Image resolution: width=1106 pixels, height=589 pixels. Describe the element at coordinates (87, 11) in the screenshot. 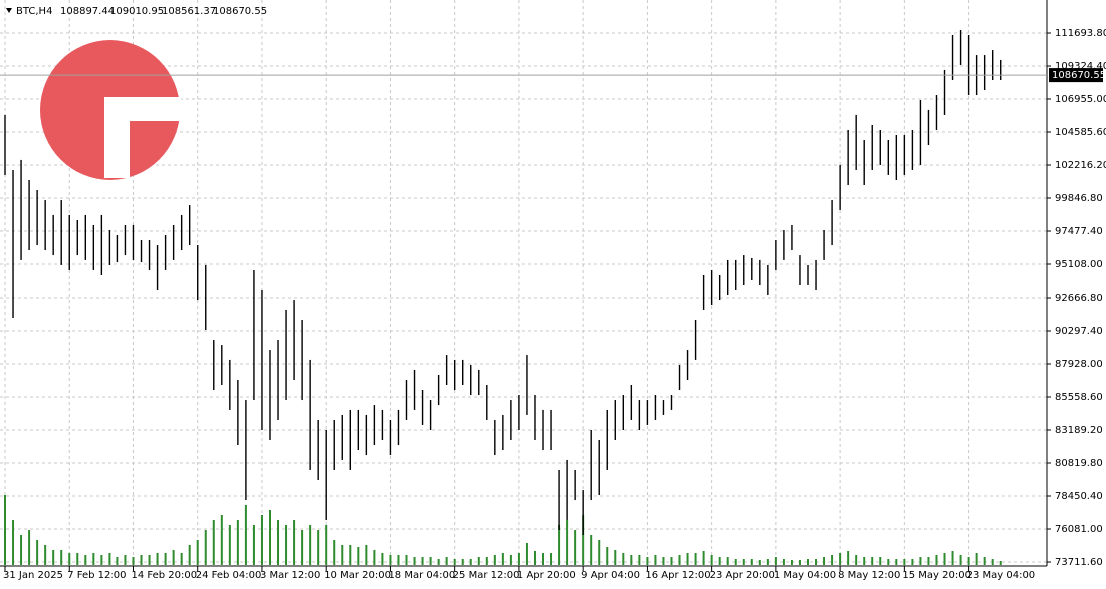

I see `ohlc-value: 108897.44` at that location.